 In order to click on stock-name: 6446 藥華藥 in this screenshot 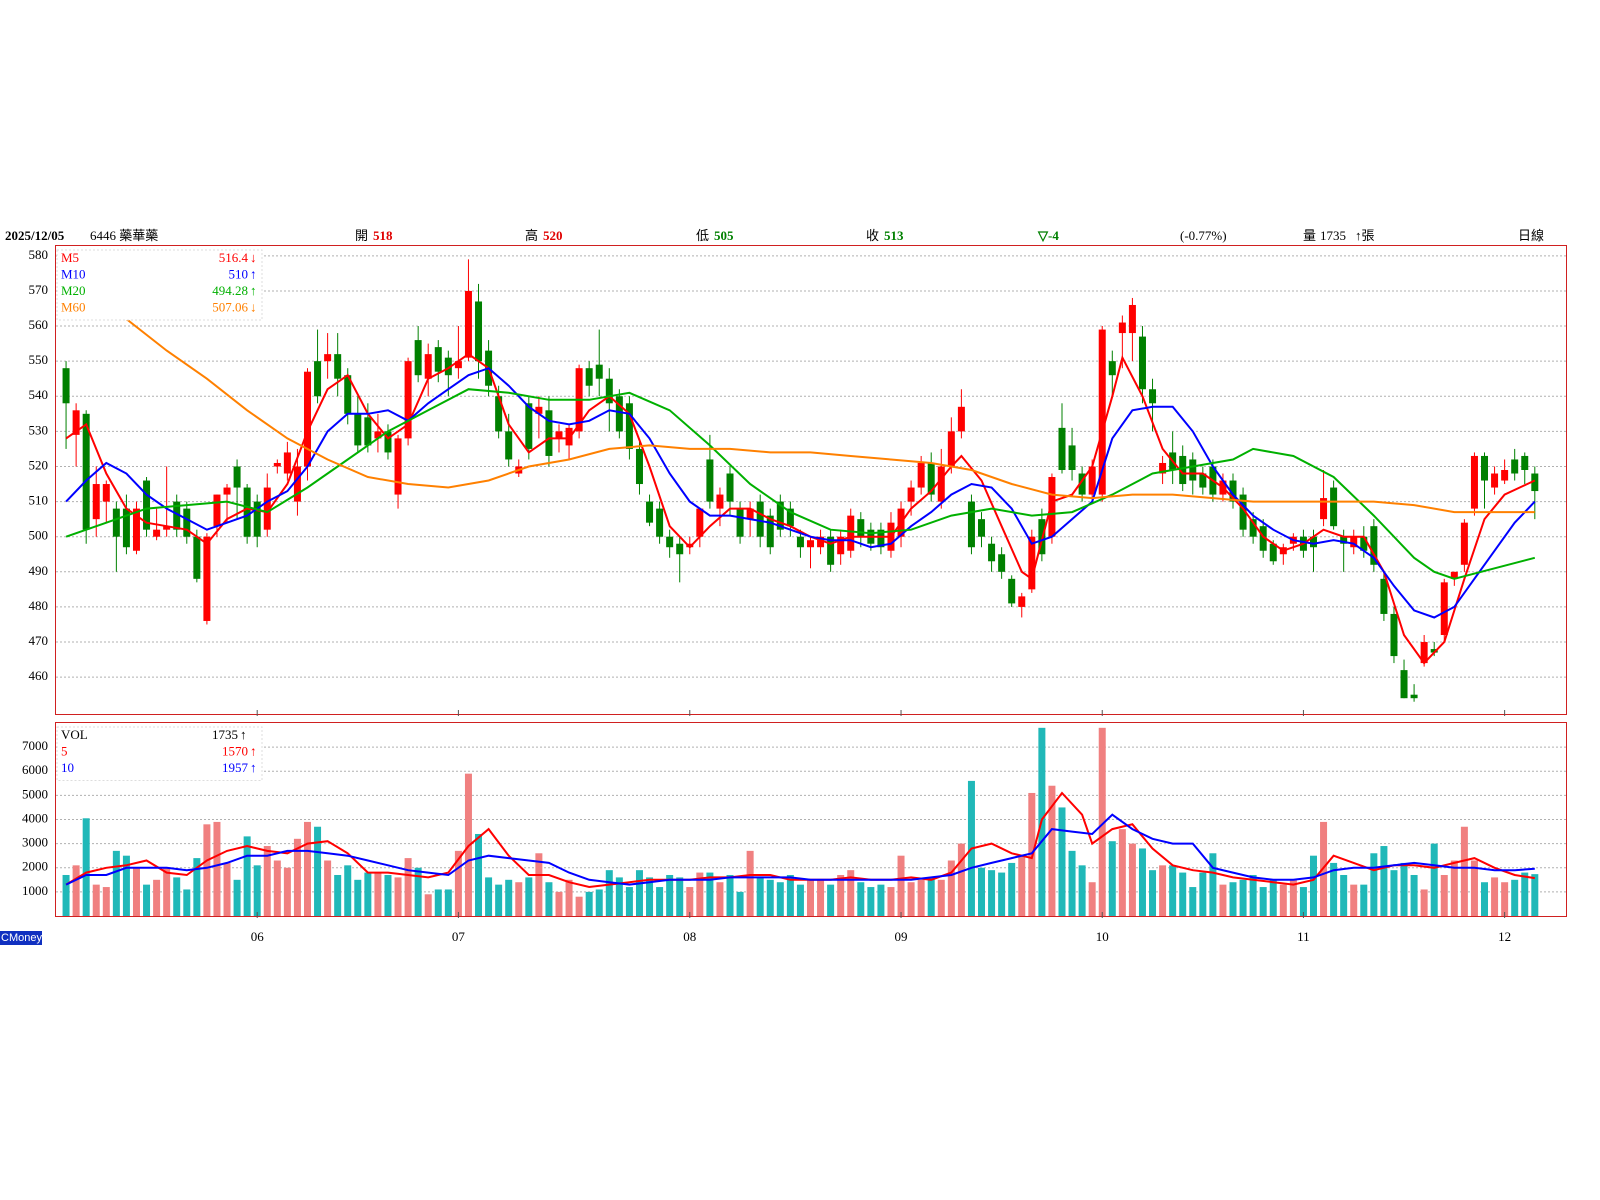, I will do `click(124, 235)`.